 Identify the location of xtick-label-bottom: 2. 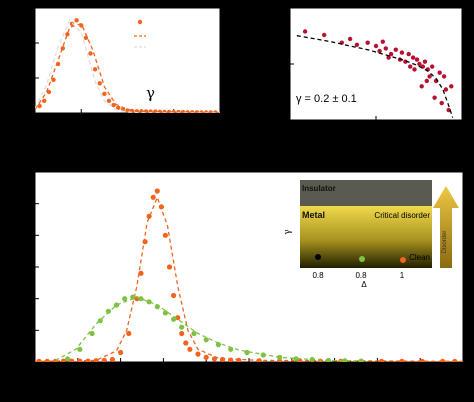
(377, 372).